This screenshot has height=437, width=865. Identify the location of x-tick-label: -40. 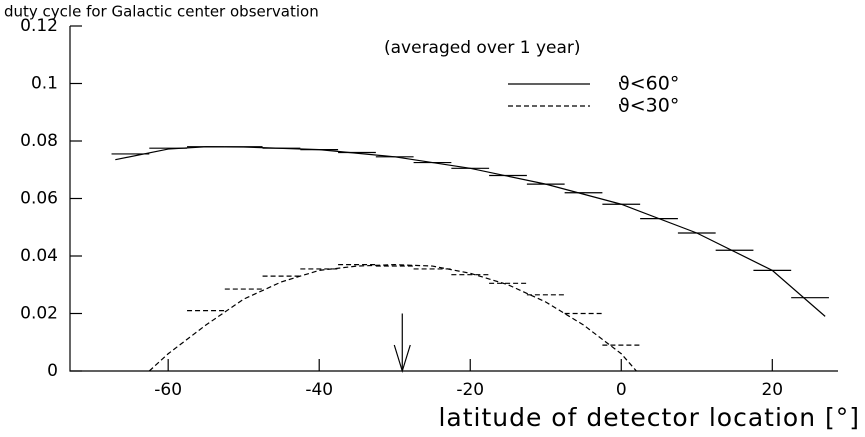
(319, 390).